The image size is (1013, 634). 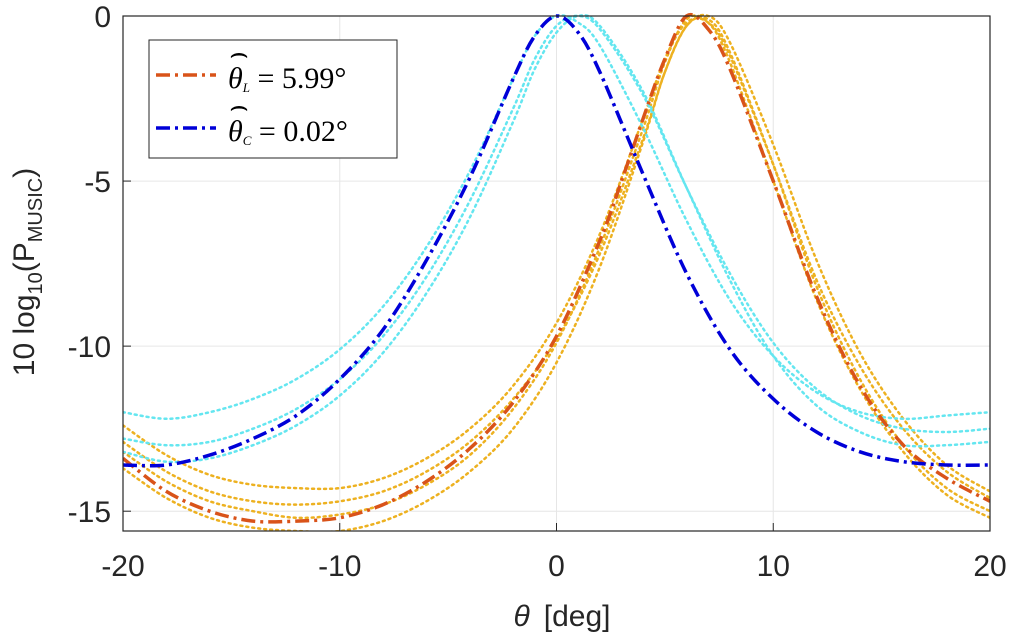 I want to click on y-tick-label: -5, so click(x=97, y=182).